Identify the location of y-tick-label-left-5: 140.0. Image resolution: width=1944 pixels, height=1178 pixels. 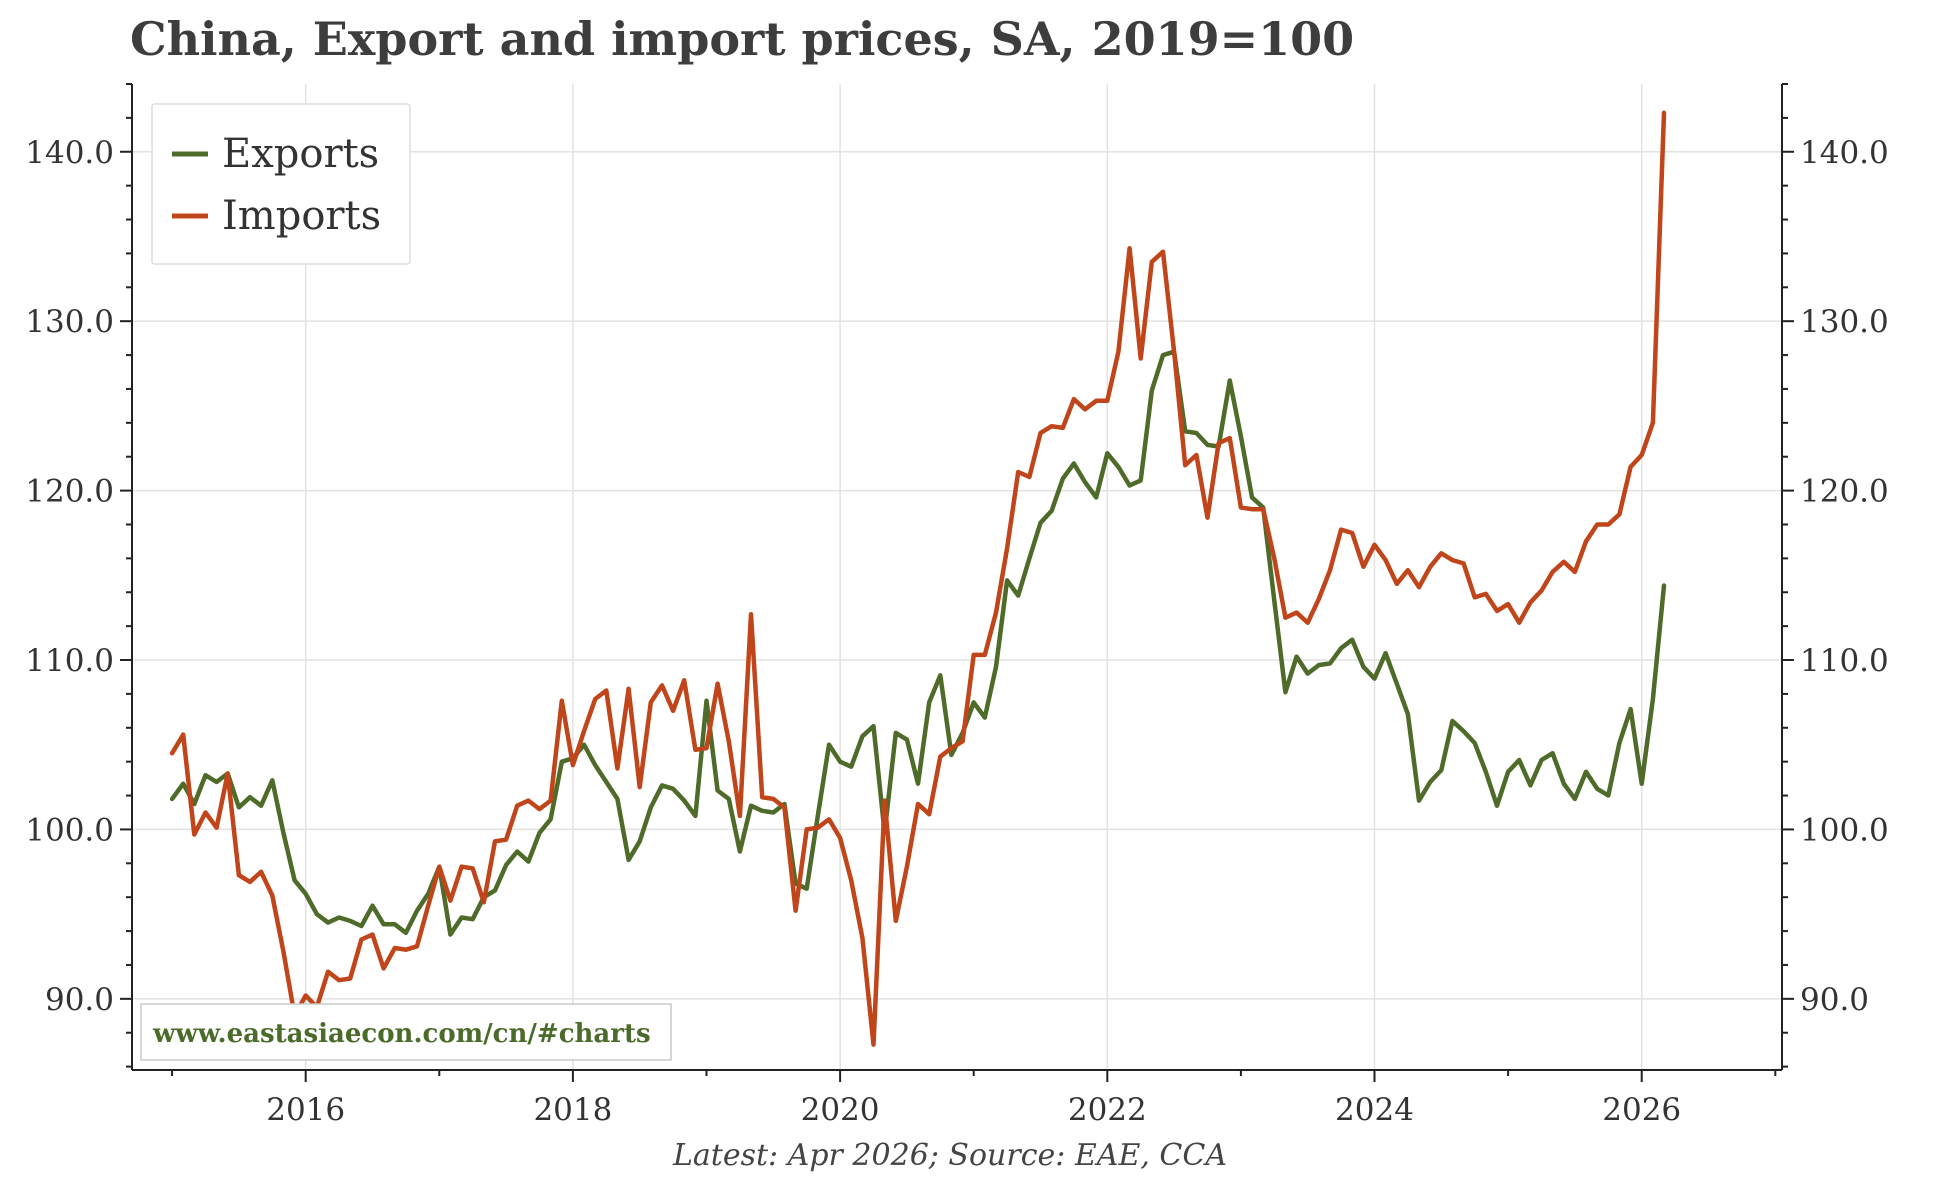
(69, 153).